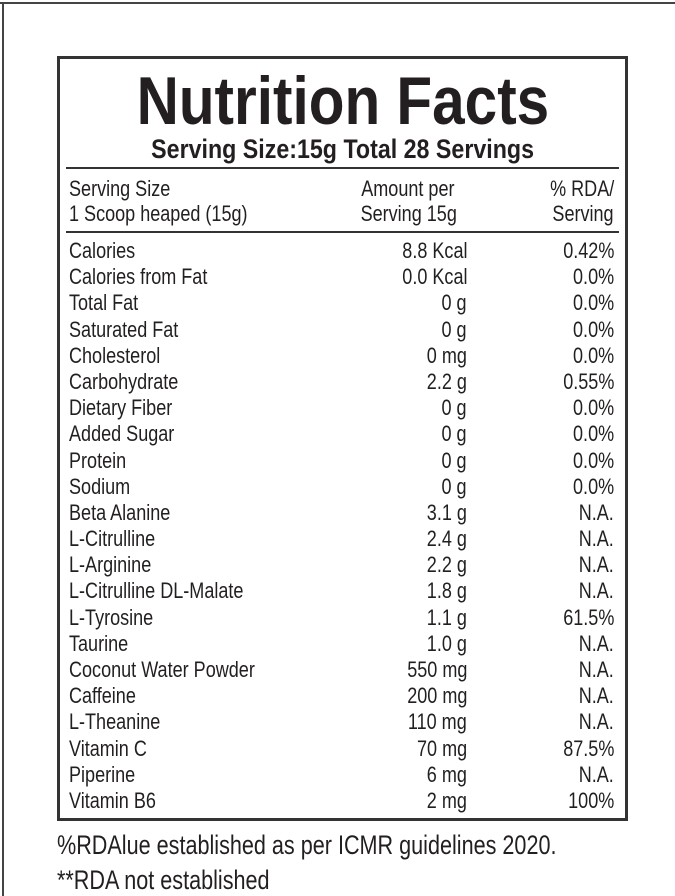 The image size is (675, 896). Describe the element at coordinates (342, 277) in the screenshot. I see `table-row: Calories from Fat 0.0 Kcal 0.0%` at that location.